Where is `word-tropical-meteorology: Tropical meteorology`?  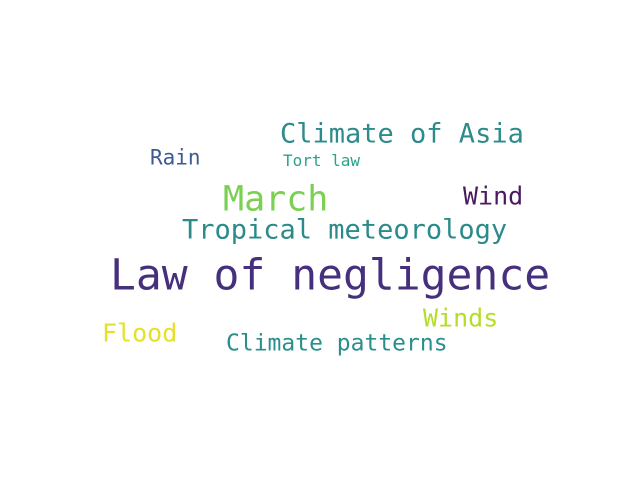
word-tropical-meteorology: Tropical meteorology is located at coordinates (345, 230).